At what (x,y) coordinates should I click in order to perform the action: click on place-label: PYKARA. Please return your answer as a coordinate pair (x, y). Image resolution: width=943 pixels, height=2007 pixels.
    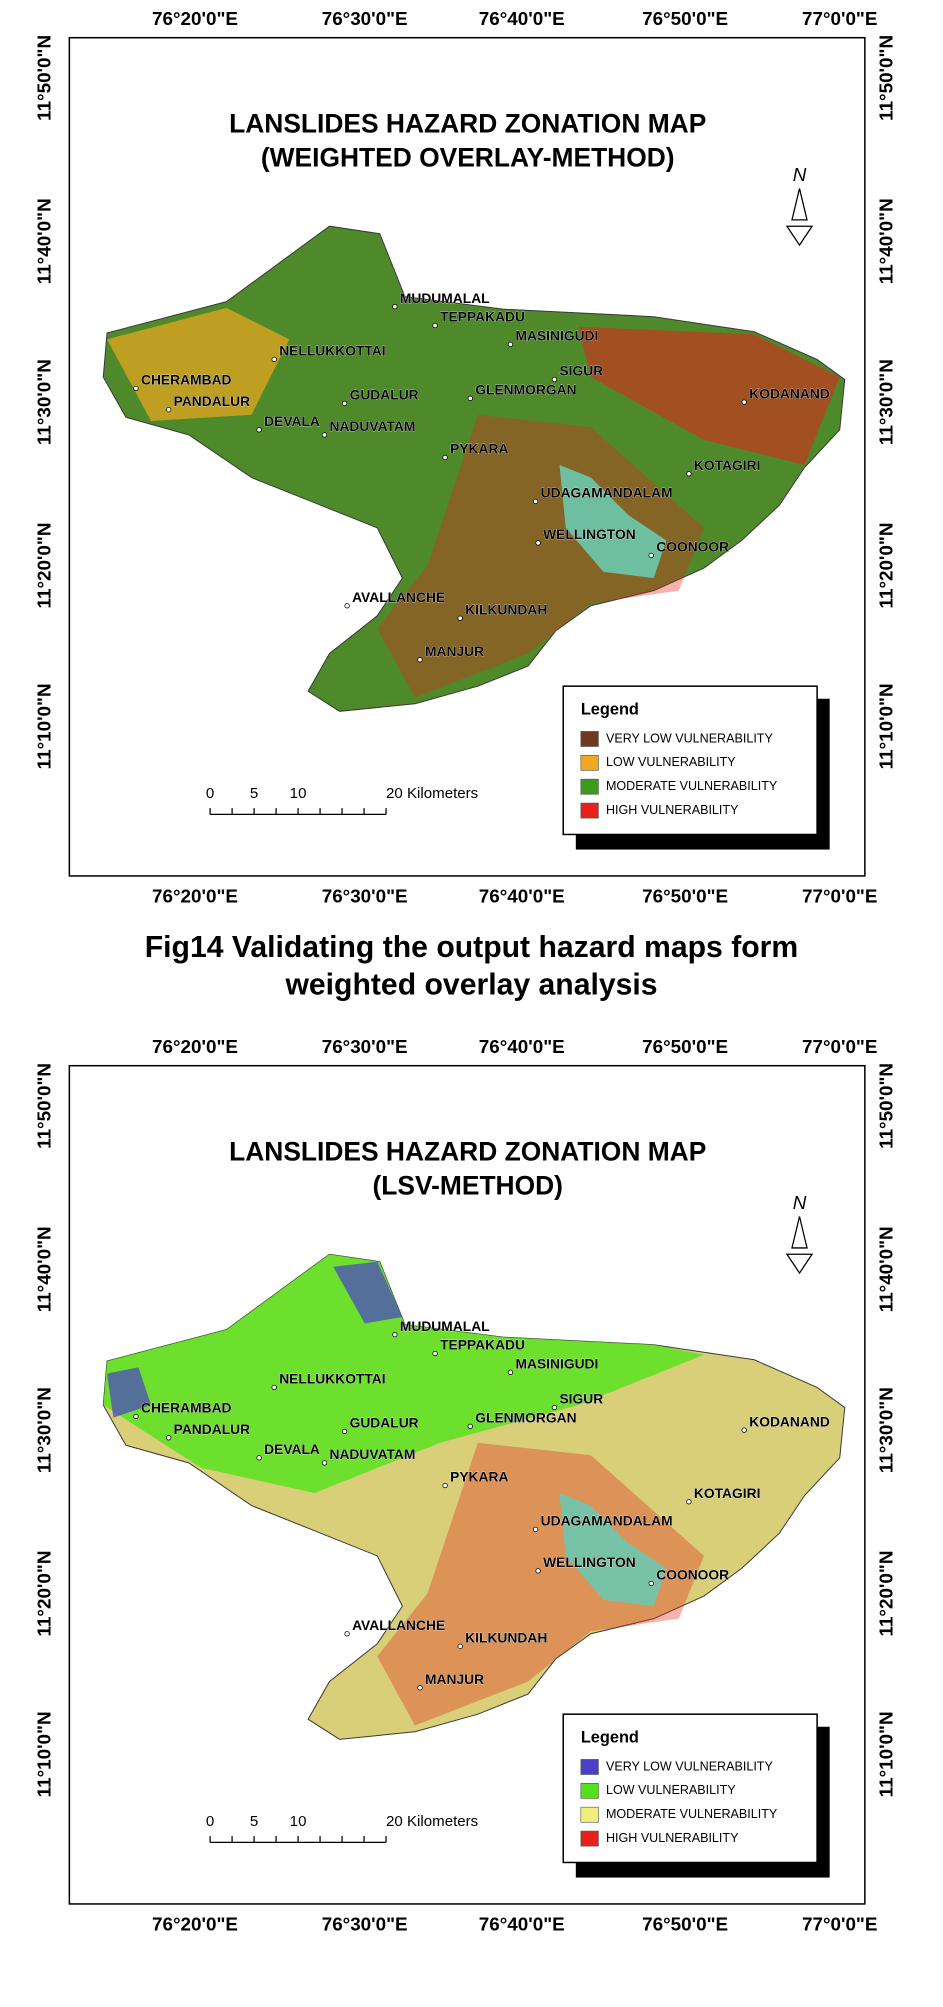
    Looking at the image, I should click on (479, 1477).